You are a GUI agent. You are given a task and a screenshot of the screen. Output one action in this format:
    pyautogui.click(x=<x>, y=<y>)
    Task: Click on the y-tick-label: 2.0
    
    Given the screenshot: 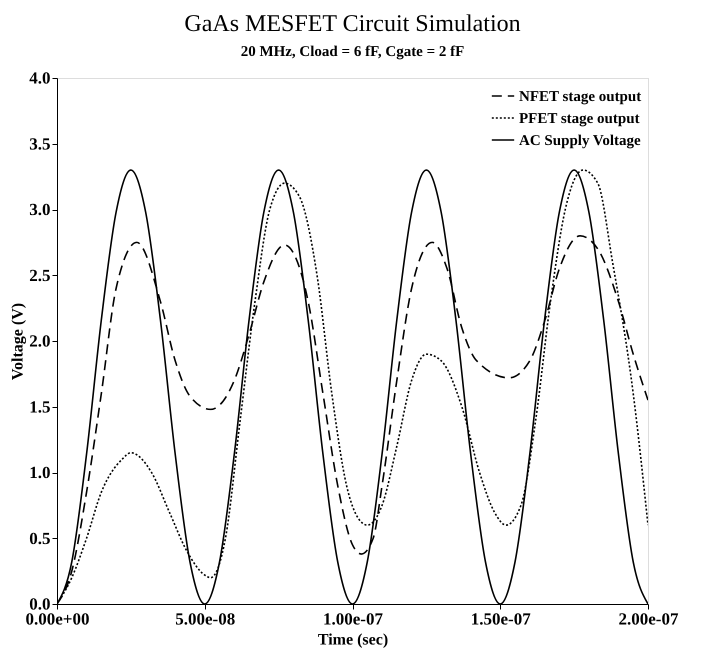 What is the action you would take?
    pyautogui.click(x=39, y=341)
    